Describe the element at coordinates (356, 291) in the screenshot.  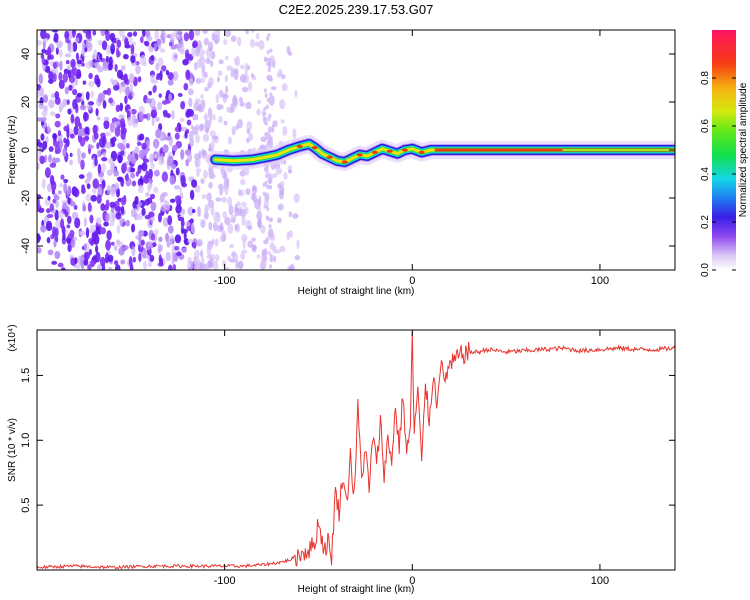
I see `spectrogram-xlabel: Height of straight line (km)` at that location.